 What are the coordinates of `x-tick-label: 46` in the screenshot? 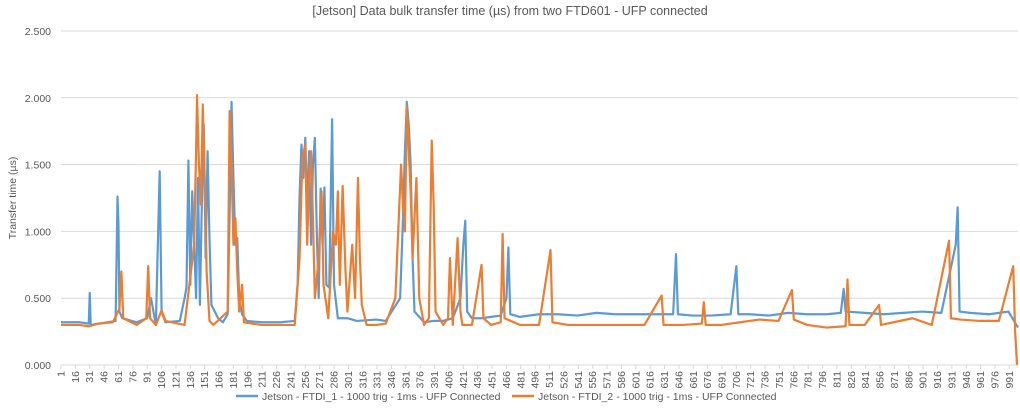 It's located at (105, 377).